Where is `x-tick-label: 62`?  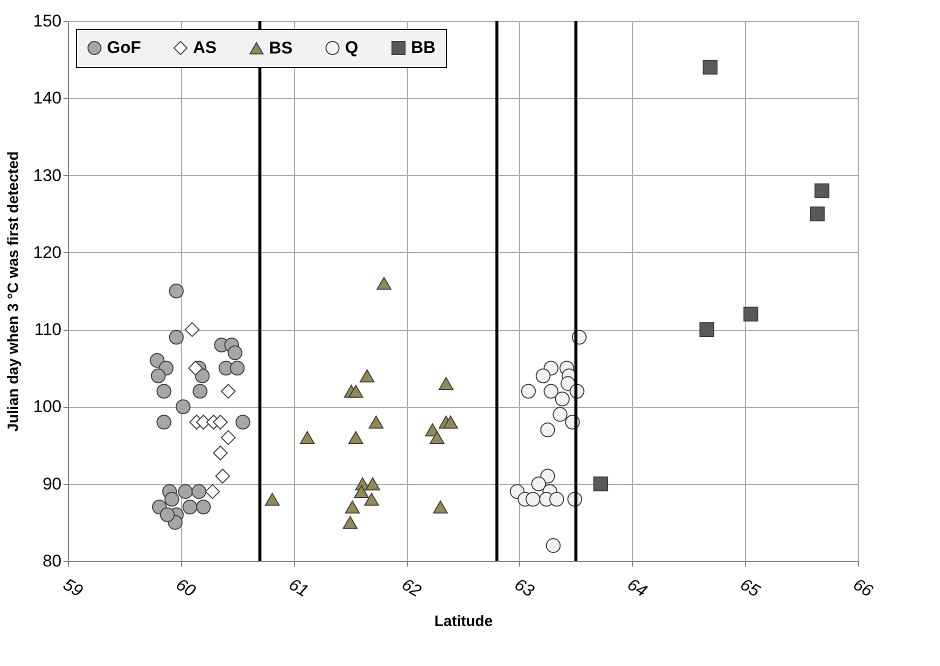
x-tick-label: 62 is located at coordinates (411, 587).